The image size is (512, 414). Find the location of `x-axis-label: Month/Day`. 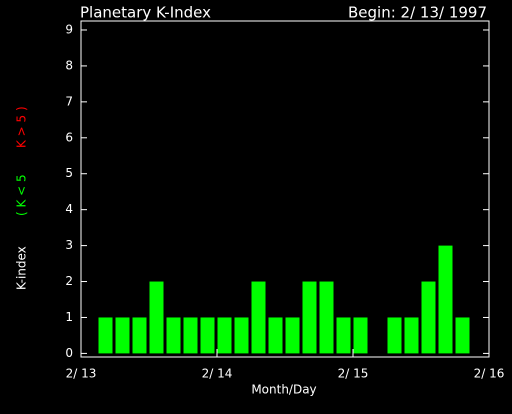

x-axis-label: Month/Day is located at coordinates (283, 390).